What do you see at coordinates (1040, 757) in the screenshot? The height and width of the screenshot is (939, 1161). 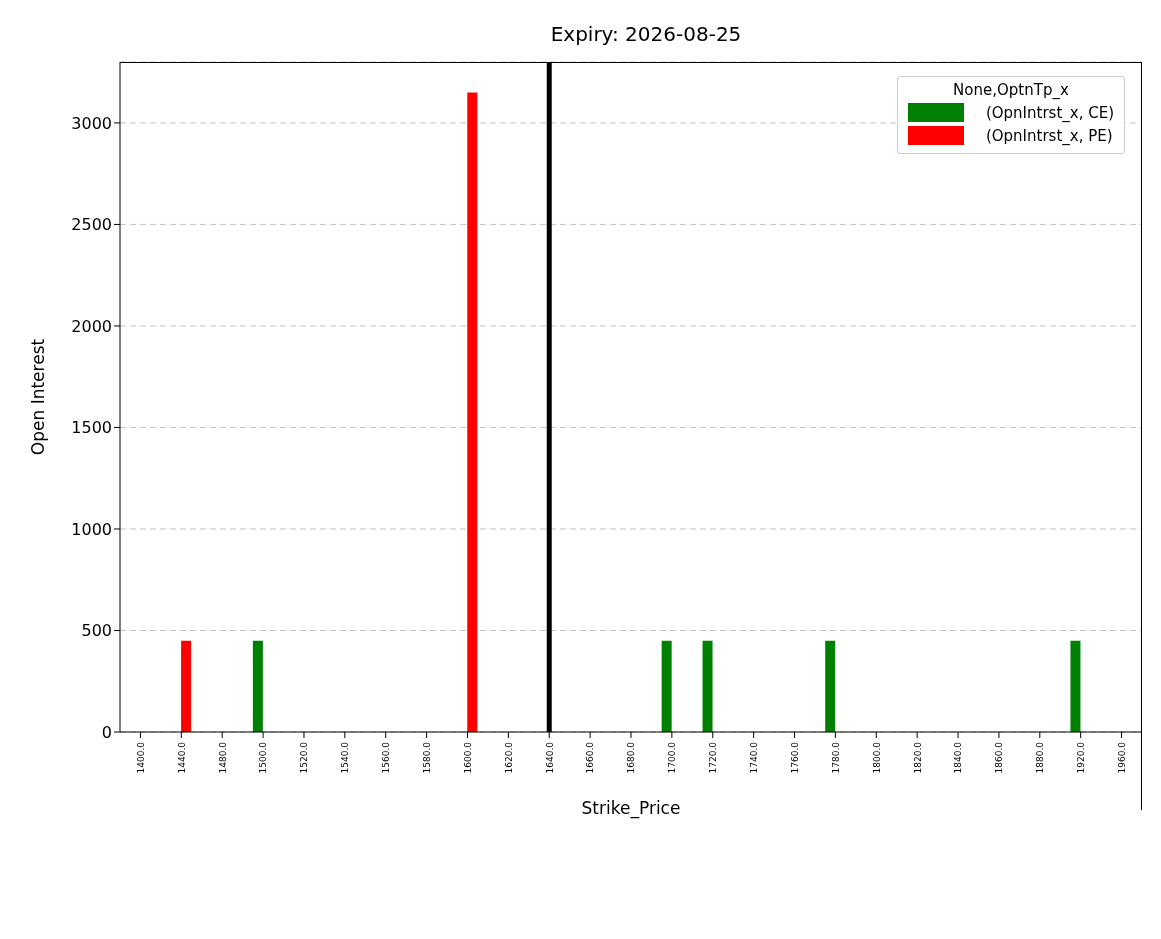 I see `x-tick-label: 1880.0` at bounding box center [1040, 757].